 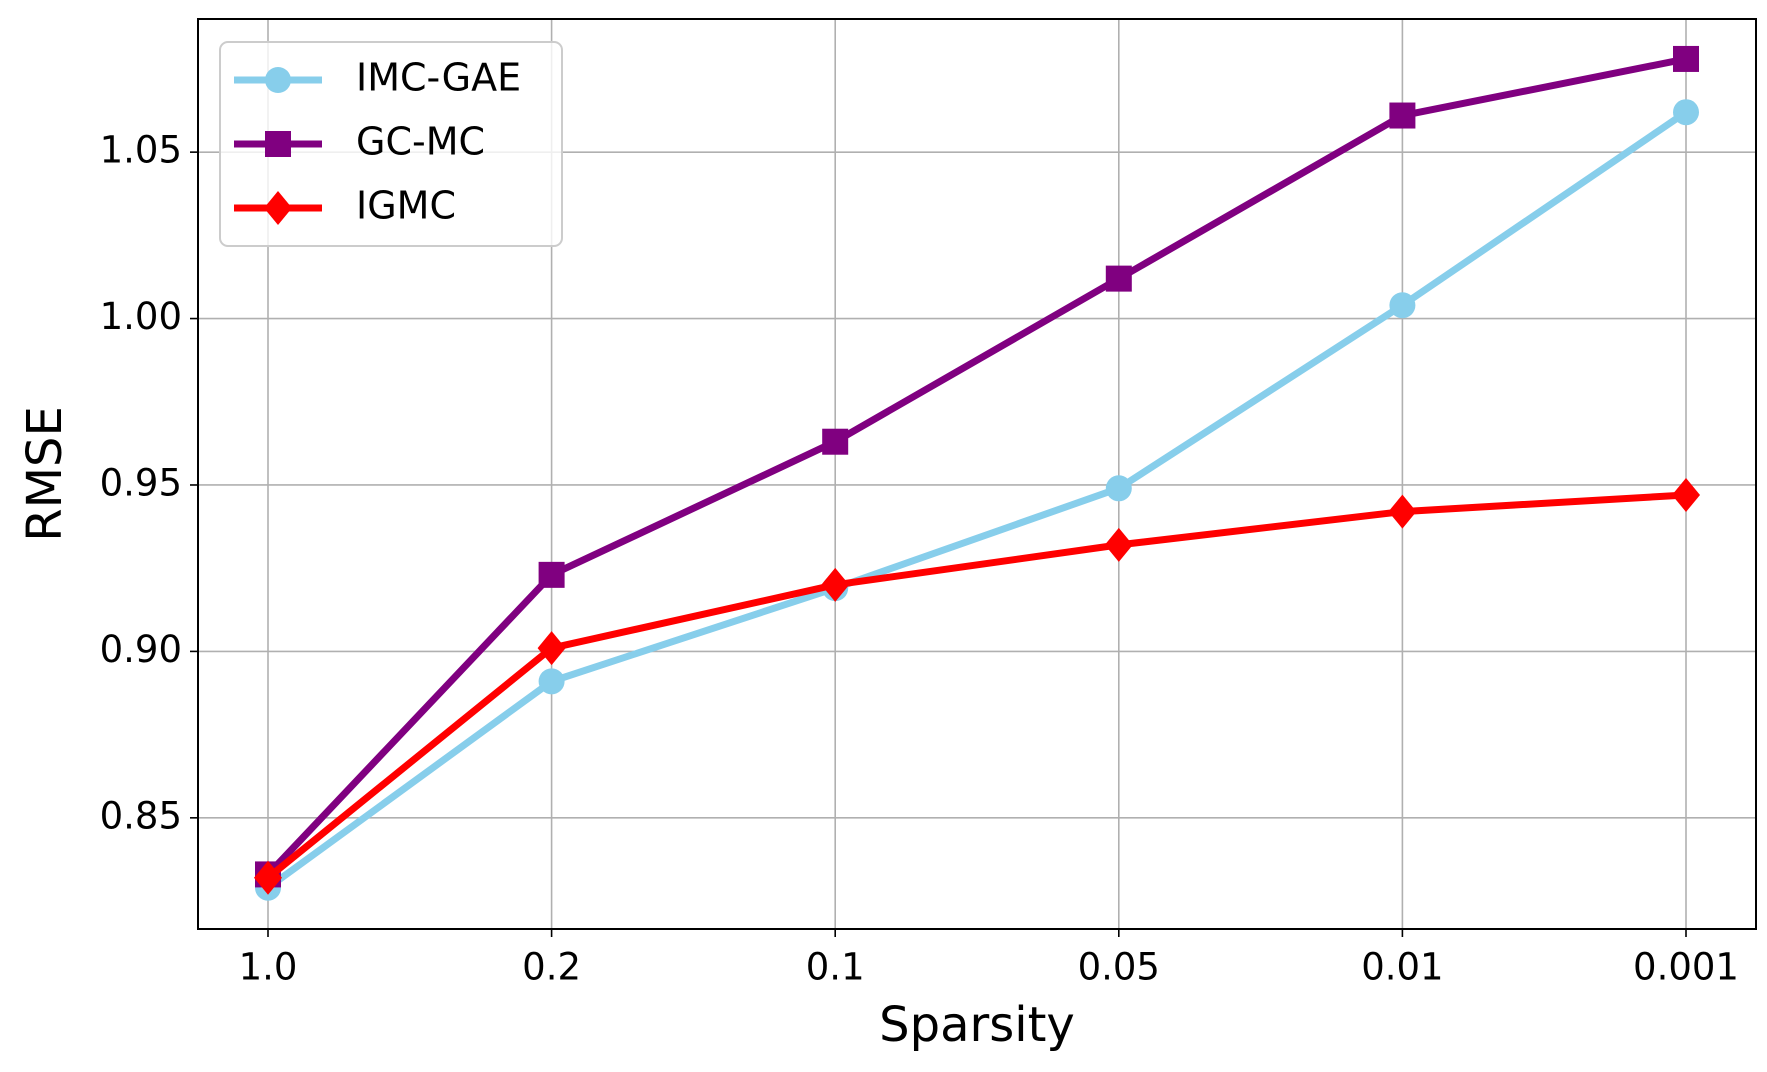 What do you see at coordinates (141, 150) in the screenshot?
I see `y-tick-label: 1.05` at bounding box center [141, 150].